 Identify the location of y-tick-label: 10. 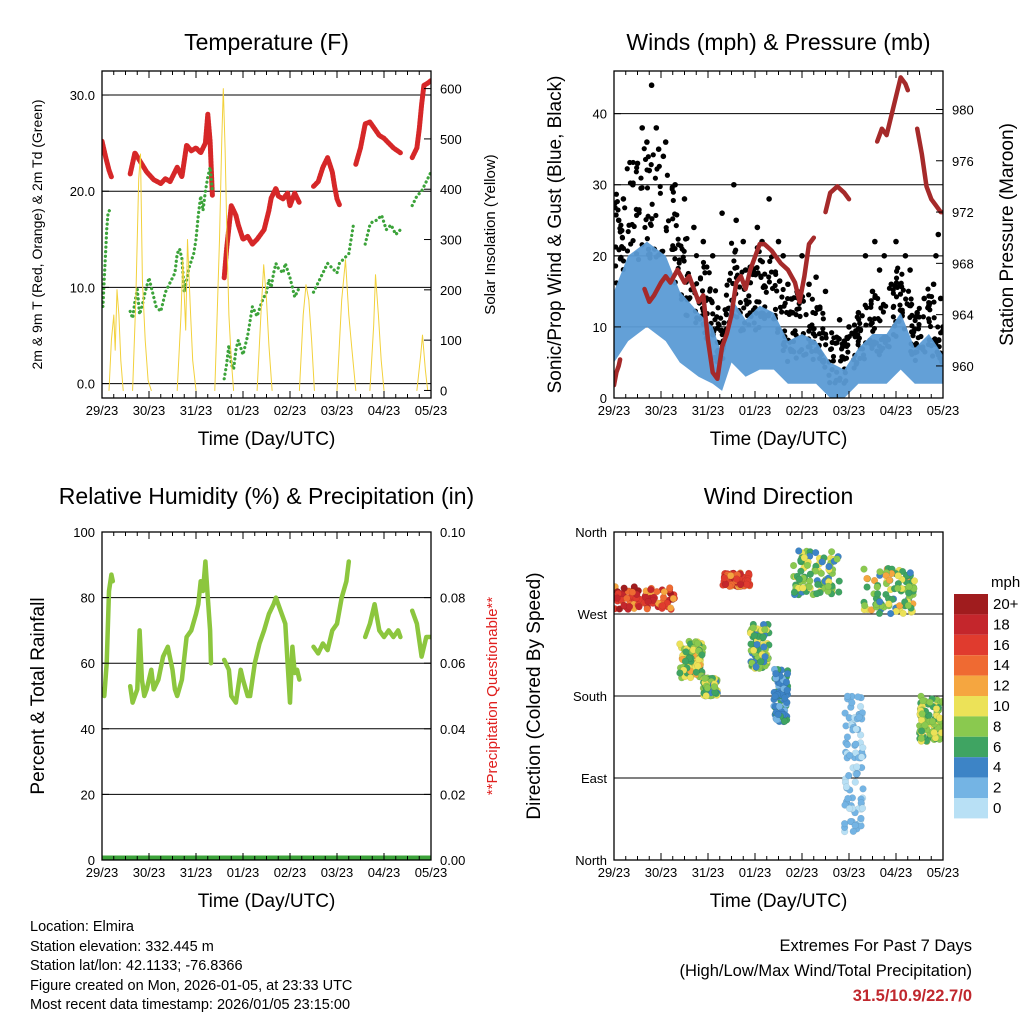
(600, 327).